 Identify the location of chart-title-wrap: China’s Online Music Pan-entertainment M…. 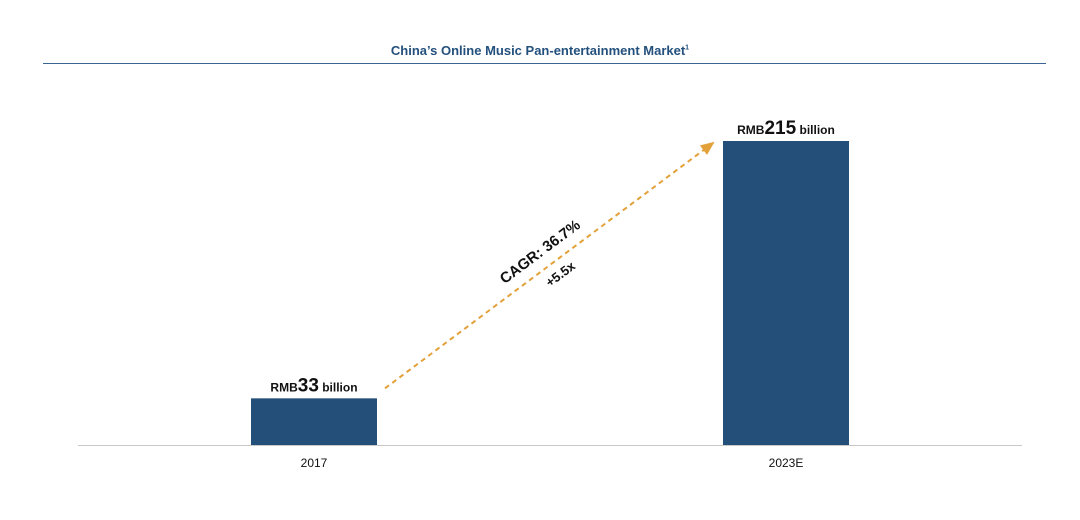
(540, 51).